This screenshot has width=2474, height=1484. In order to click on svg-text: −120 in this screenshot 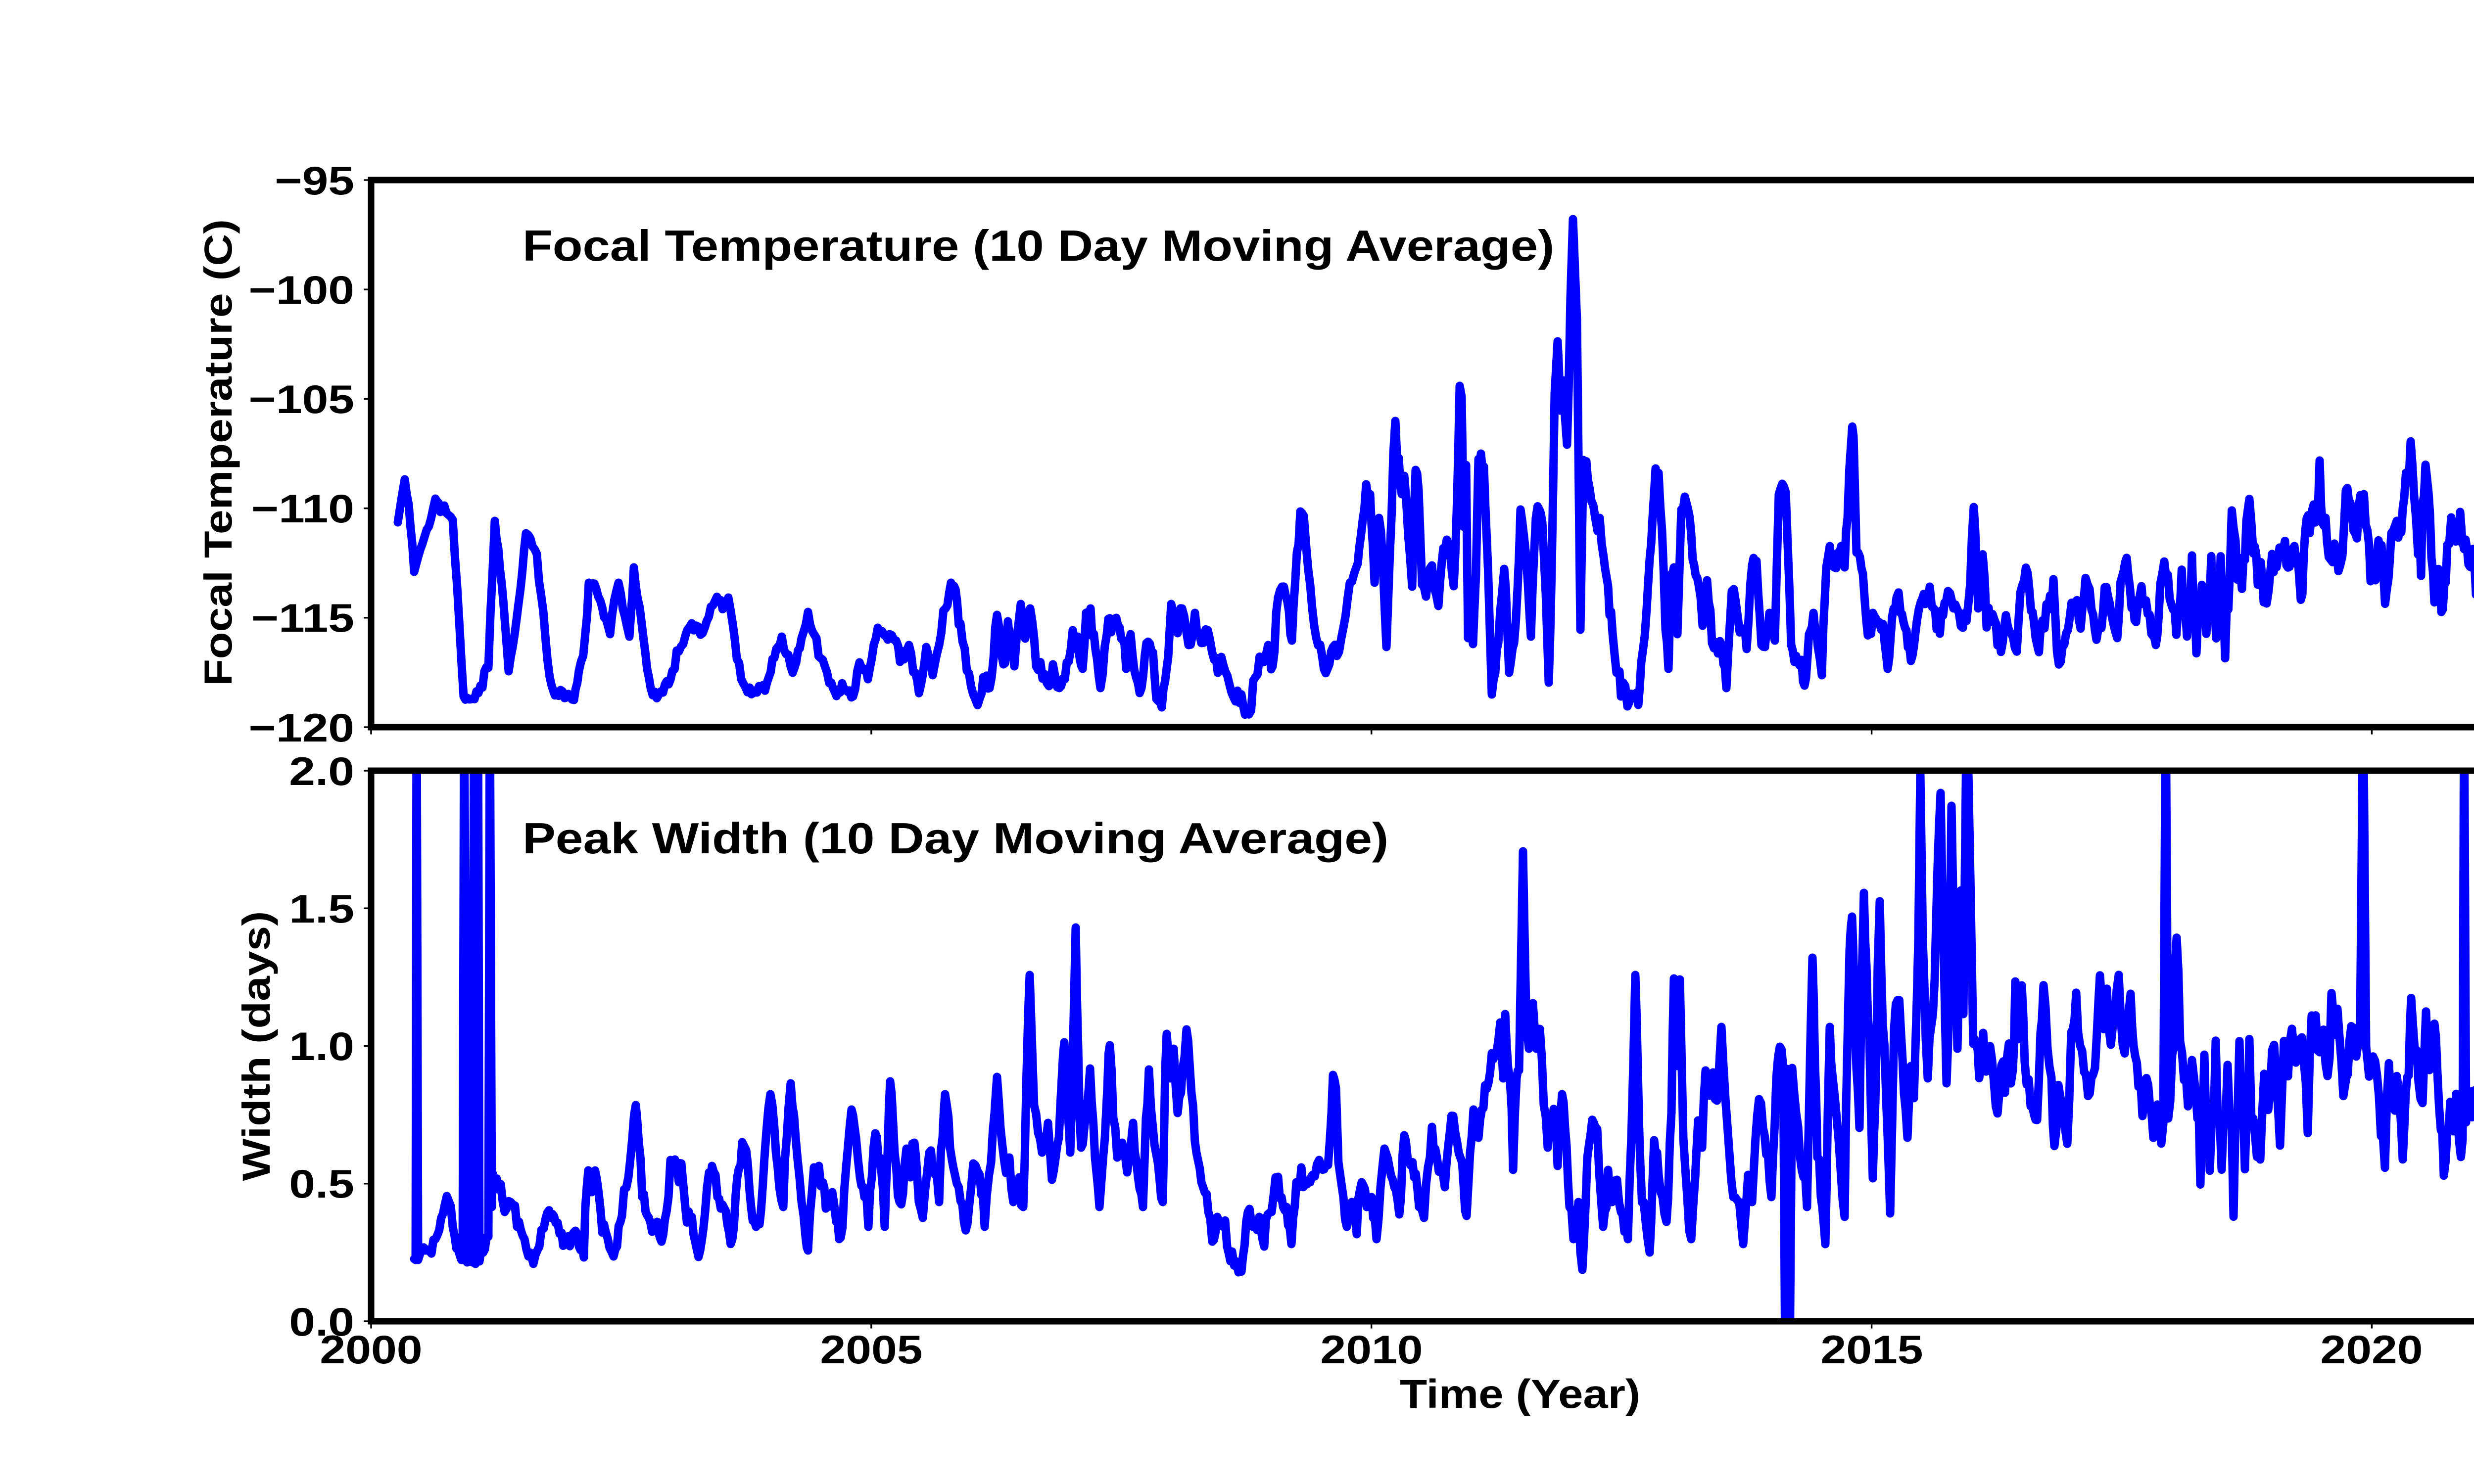, I will do `click(302, 727)`.